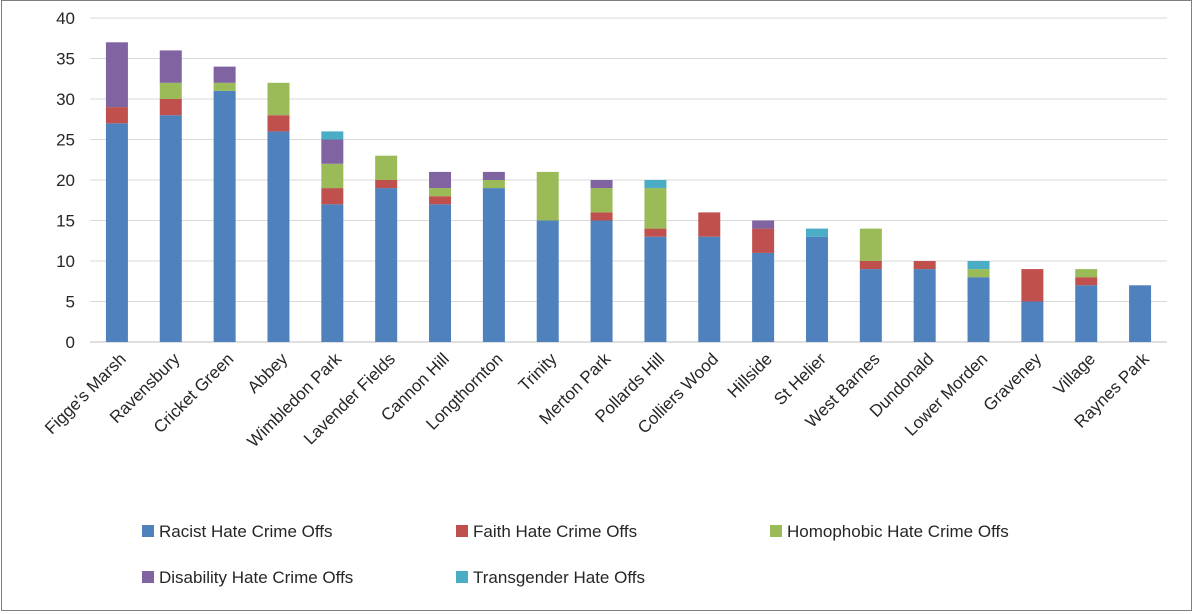 The width and height of the screenshot is (1195, 614). What do you see at coordinates (898, 531) in the screenshot?
I see `legend-label: Homophobic Hate Crime Offs` at bounding box center [898, 531].